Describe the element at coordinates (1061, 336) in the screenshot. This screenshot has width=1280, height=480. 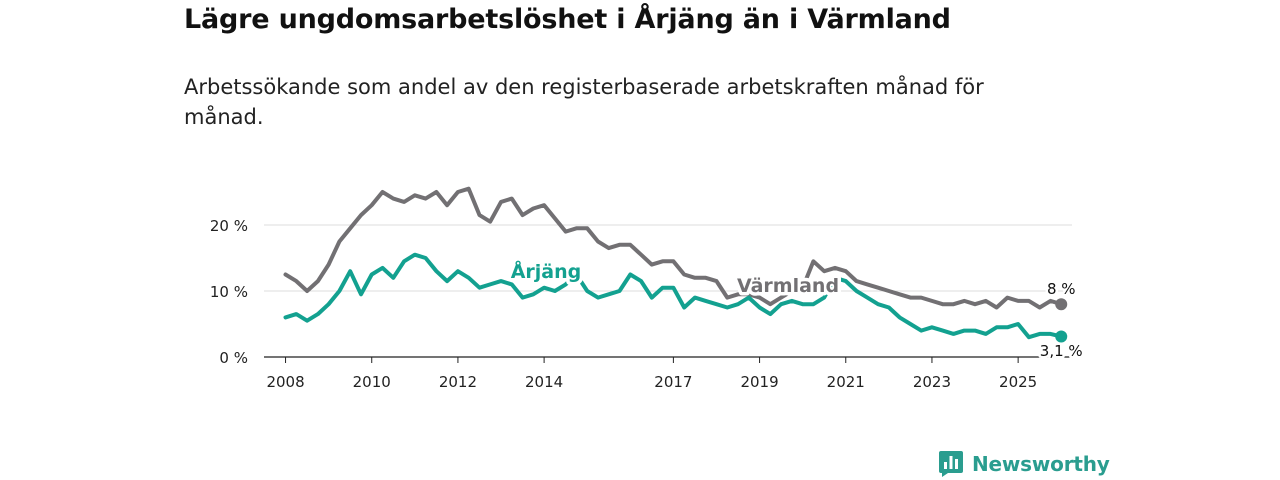
I see `end-point-arjang` at that location.